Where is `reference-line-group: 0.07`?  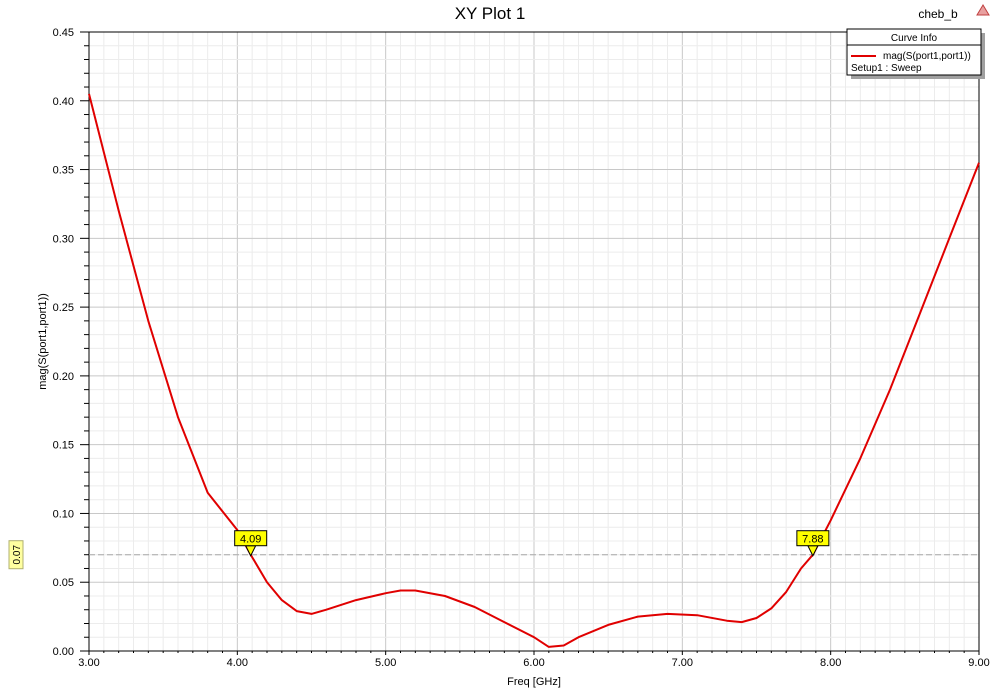
reference-line-group: 0.07 is located at coordinates (493, 555).